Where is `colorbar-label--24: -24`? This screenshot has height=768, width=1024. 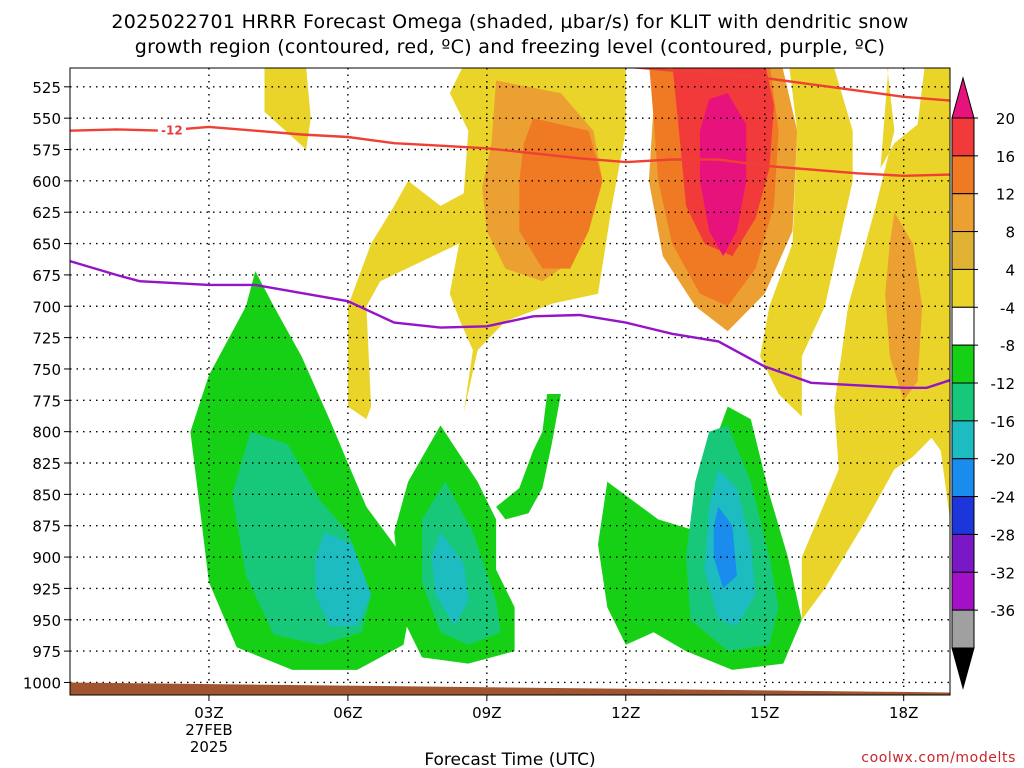 colorbar-label--24: -24 is located at coordinates (1003, 498).